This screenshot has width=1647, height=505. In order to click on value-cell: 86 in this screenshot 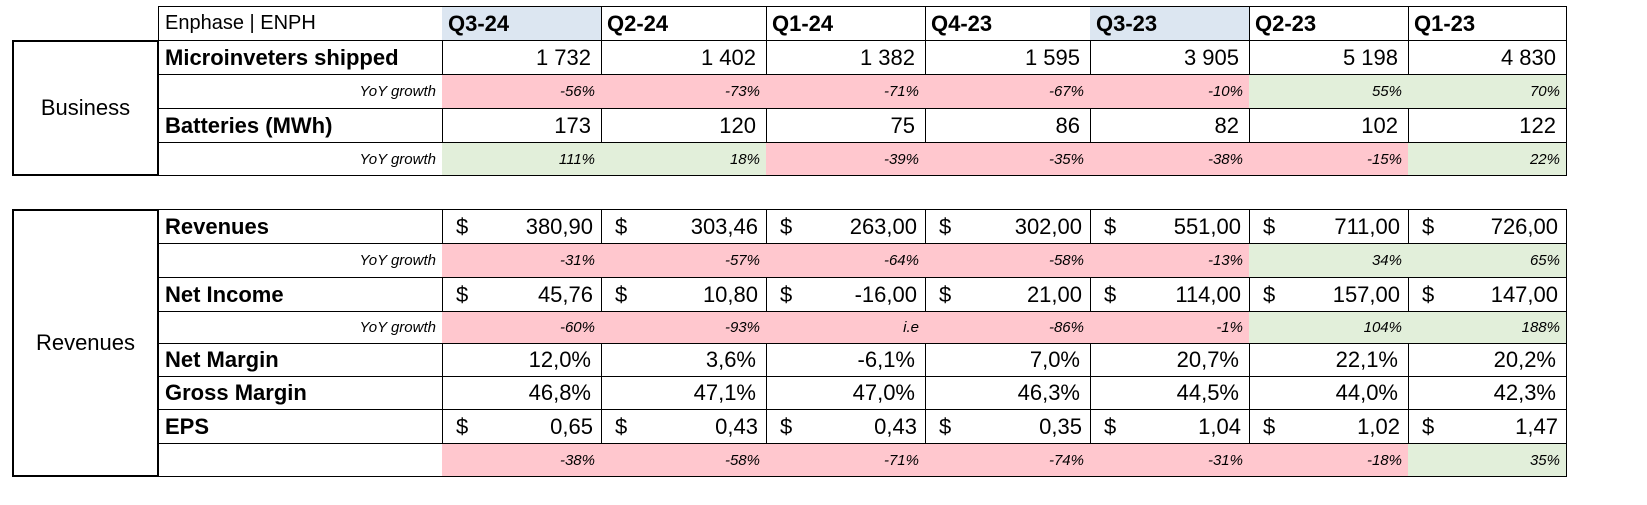, I will do `click(1008, 125)`.